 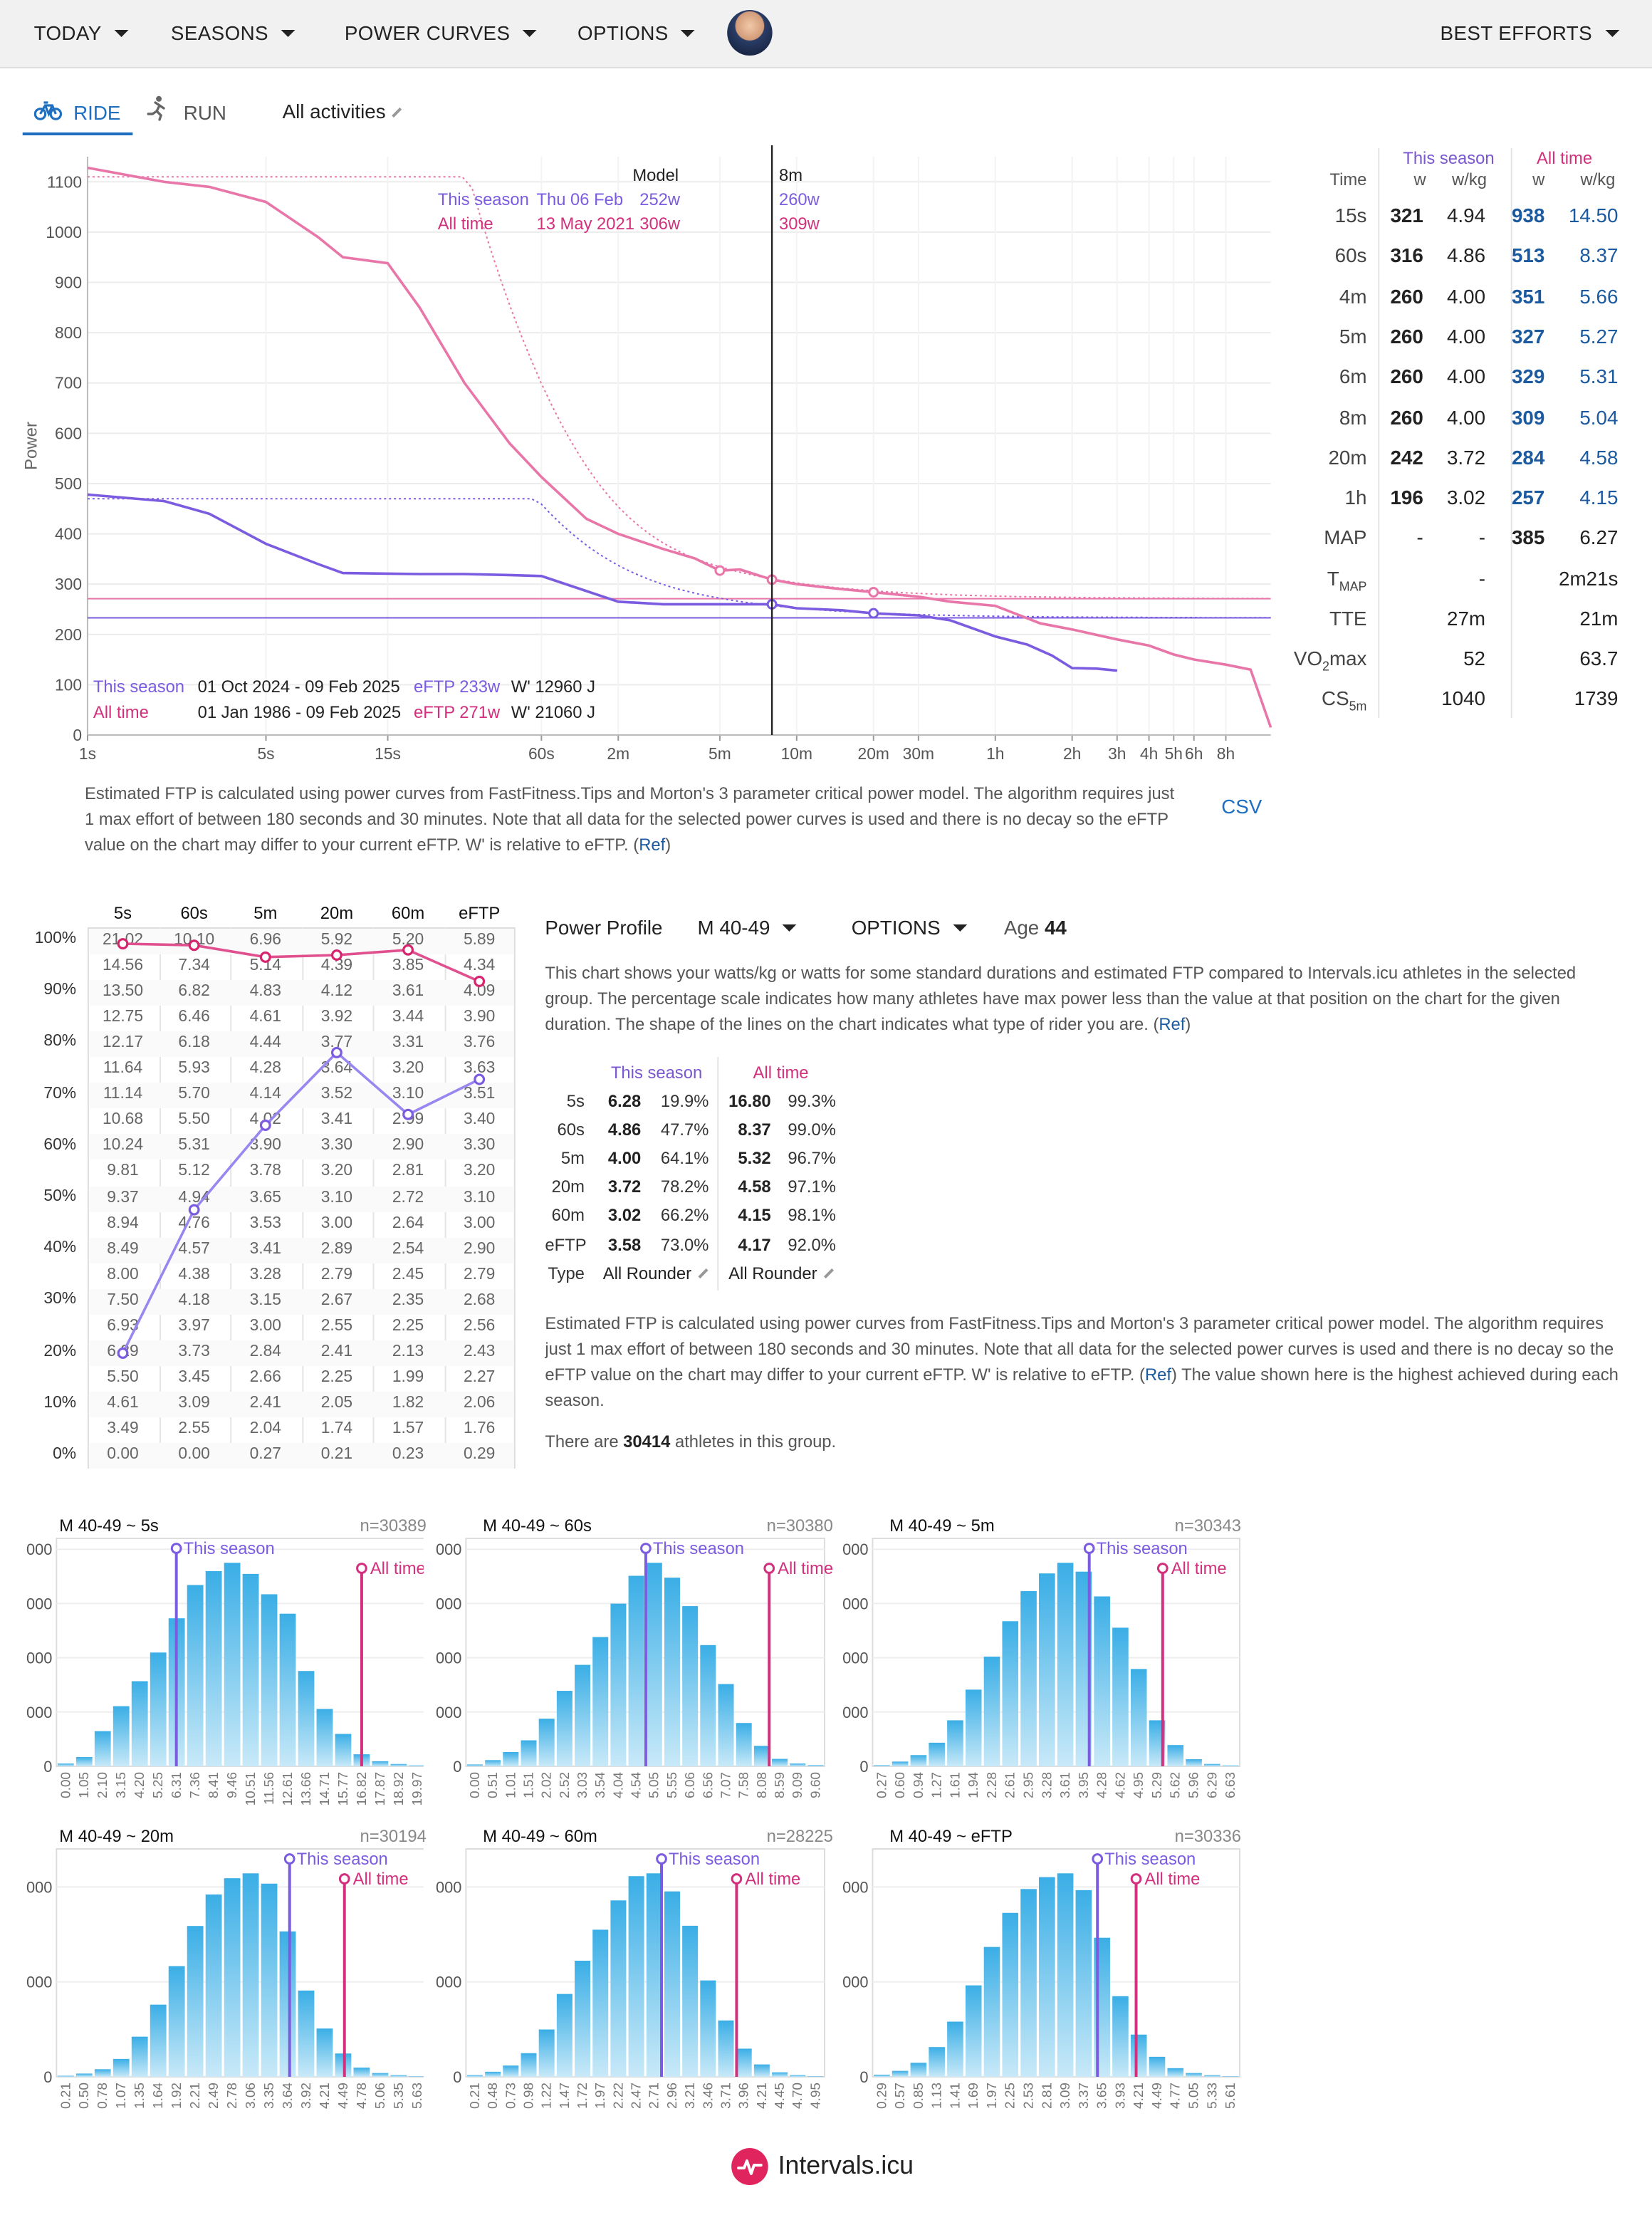 What do you see at coordinates (480, 913) in the screenshot?
I see `percentile-col-header: eFTP` at bounding box center [480, 913].